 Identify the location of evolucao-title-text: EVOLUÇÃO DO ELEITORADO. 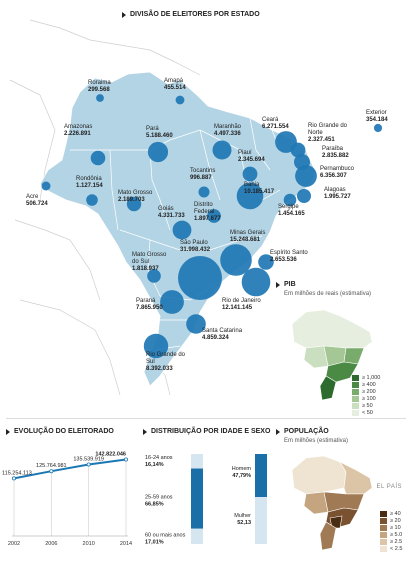
(64, 431).